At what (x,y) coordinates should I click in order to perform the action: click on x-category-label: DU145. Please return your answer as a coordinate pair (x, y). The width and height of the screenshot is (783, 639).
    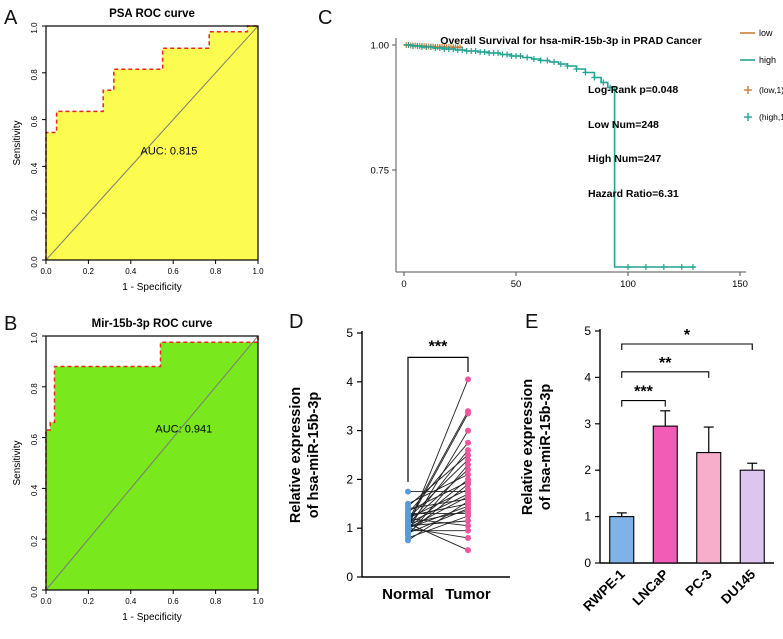
    Looking at the image, I should click on (738, 586).